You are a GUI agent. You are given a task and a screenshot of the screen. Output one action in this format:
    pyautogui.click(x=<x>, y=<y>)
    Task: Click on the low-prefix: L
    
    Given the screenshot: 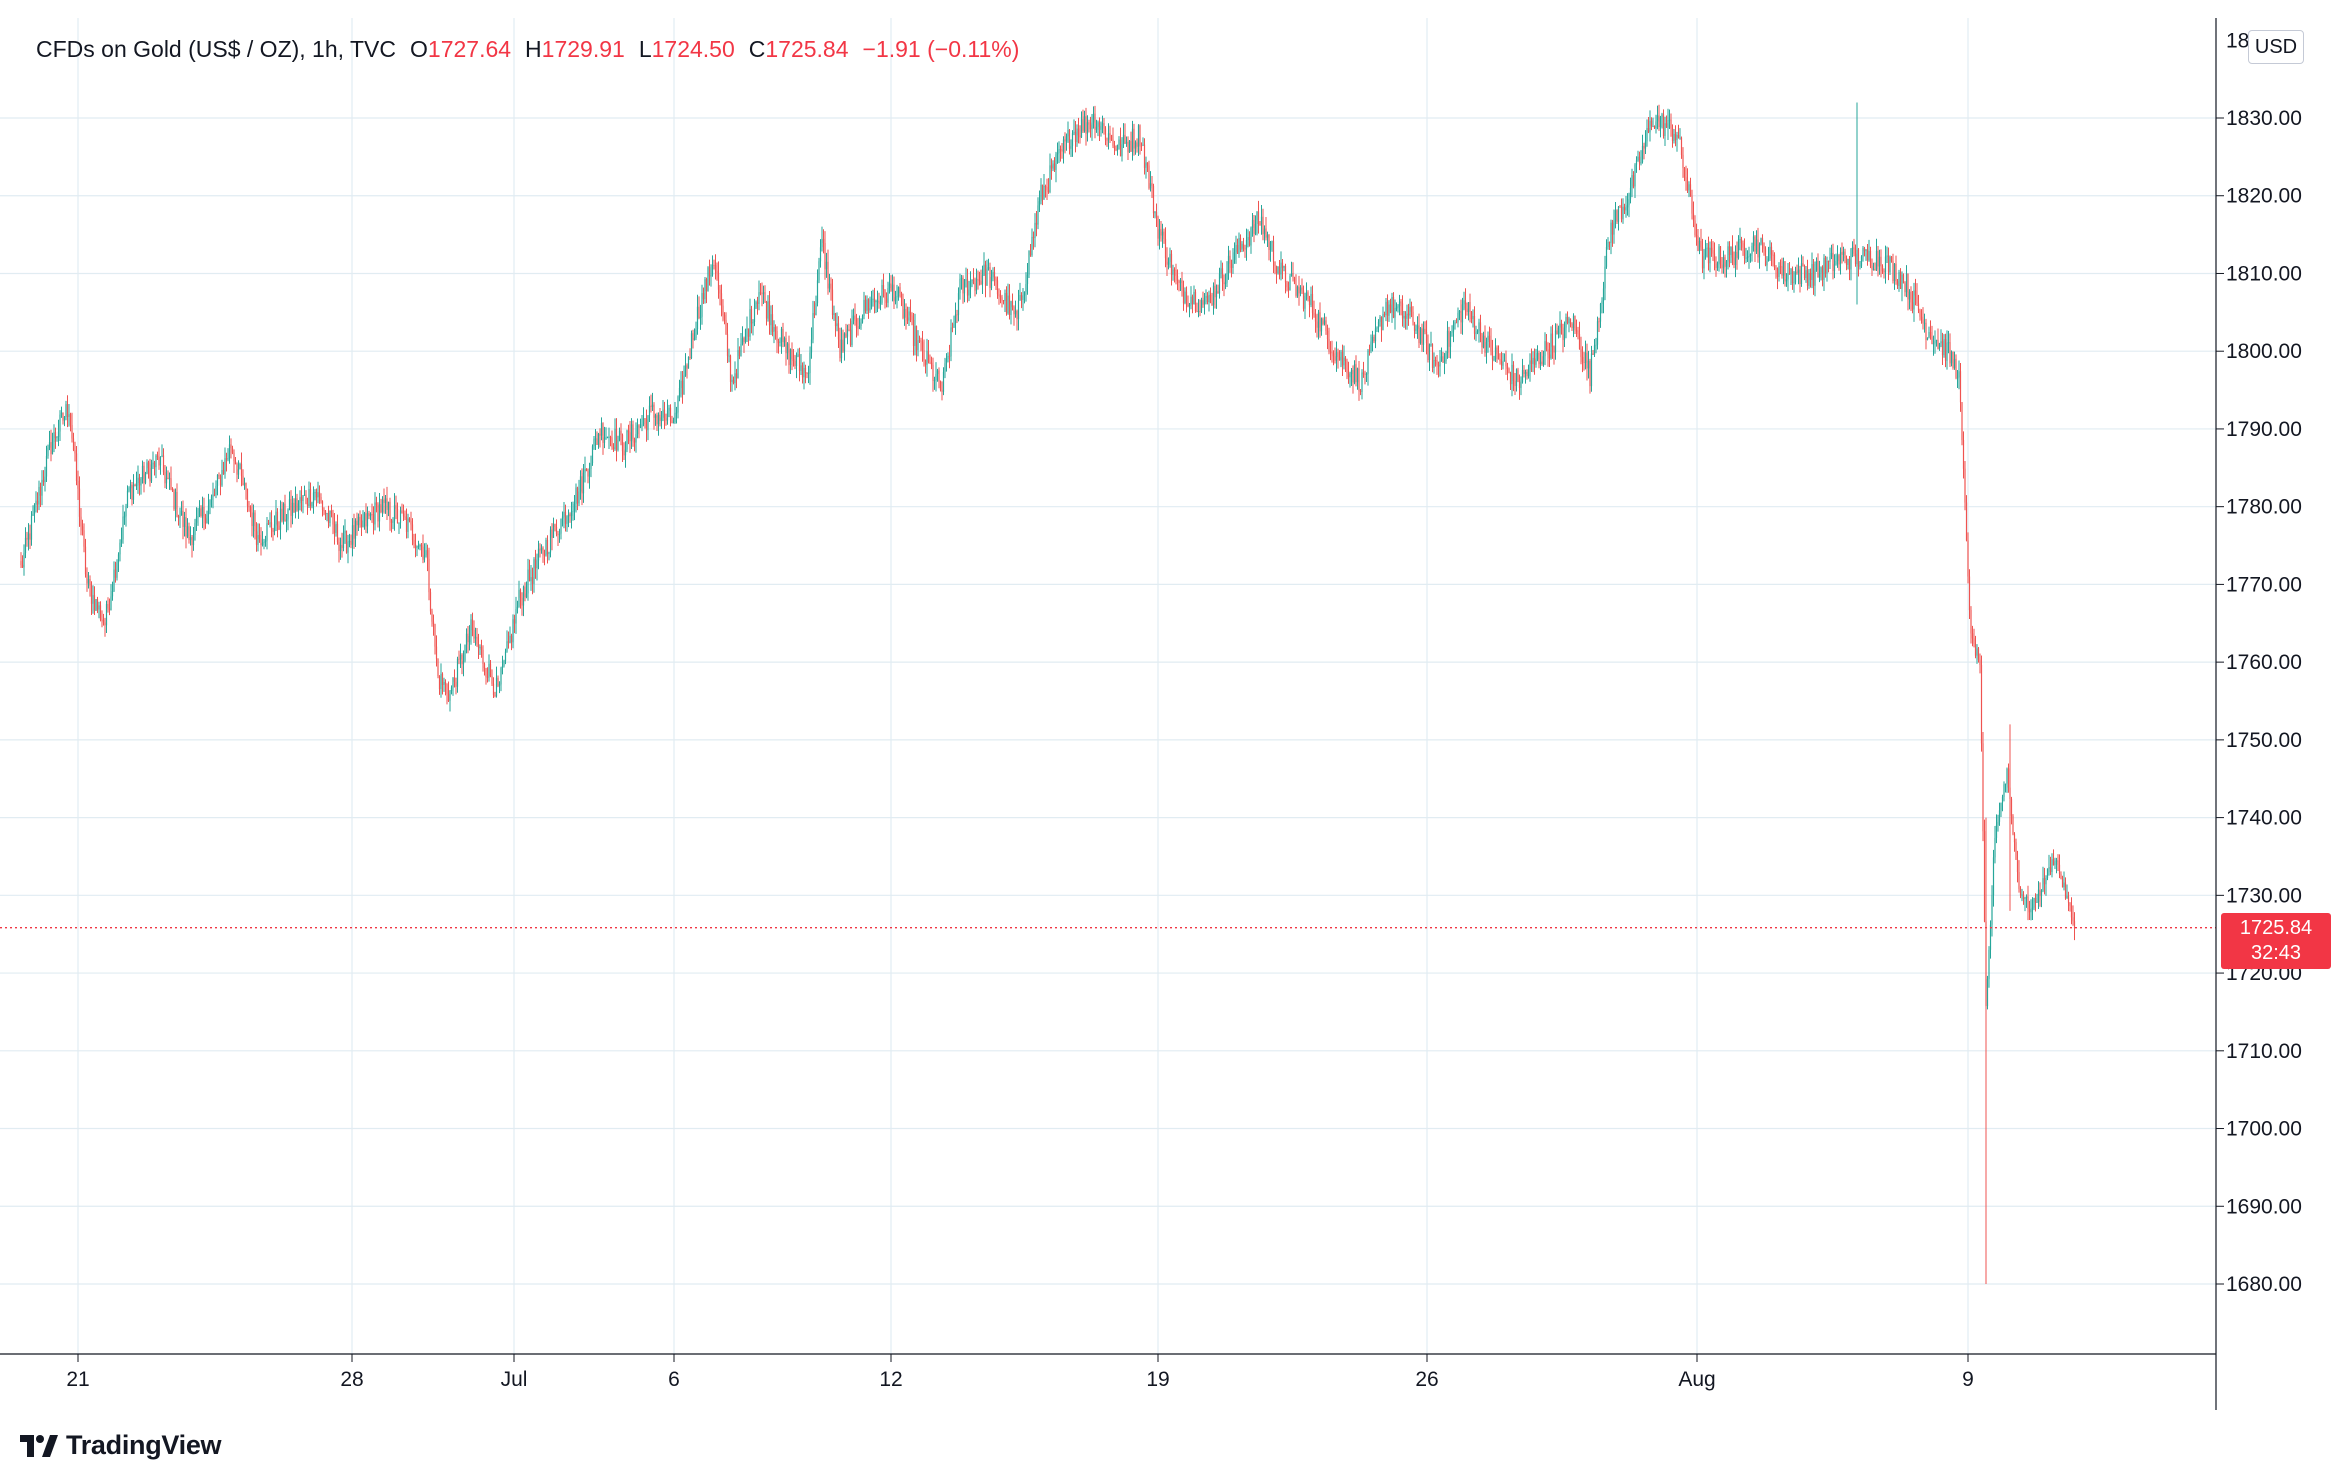 What is the action you would take?
    pyautogui.click(x=645, y=49)
    